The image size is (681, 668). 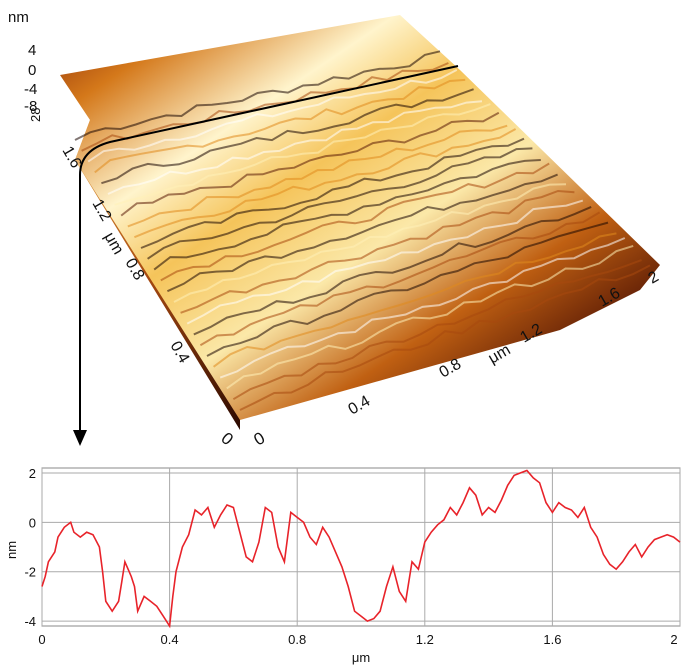 What do you see at coordinates (226, 439) in the screenshot?
I see `y-tick: 0` at bounding box center [226, 439].